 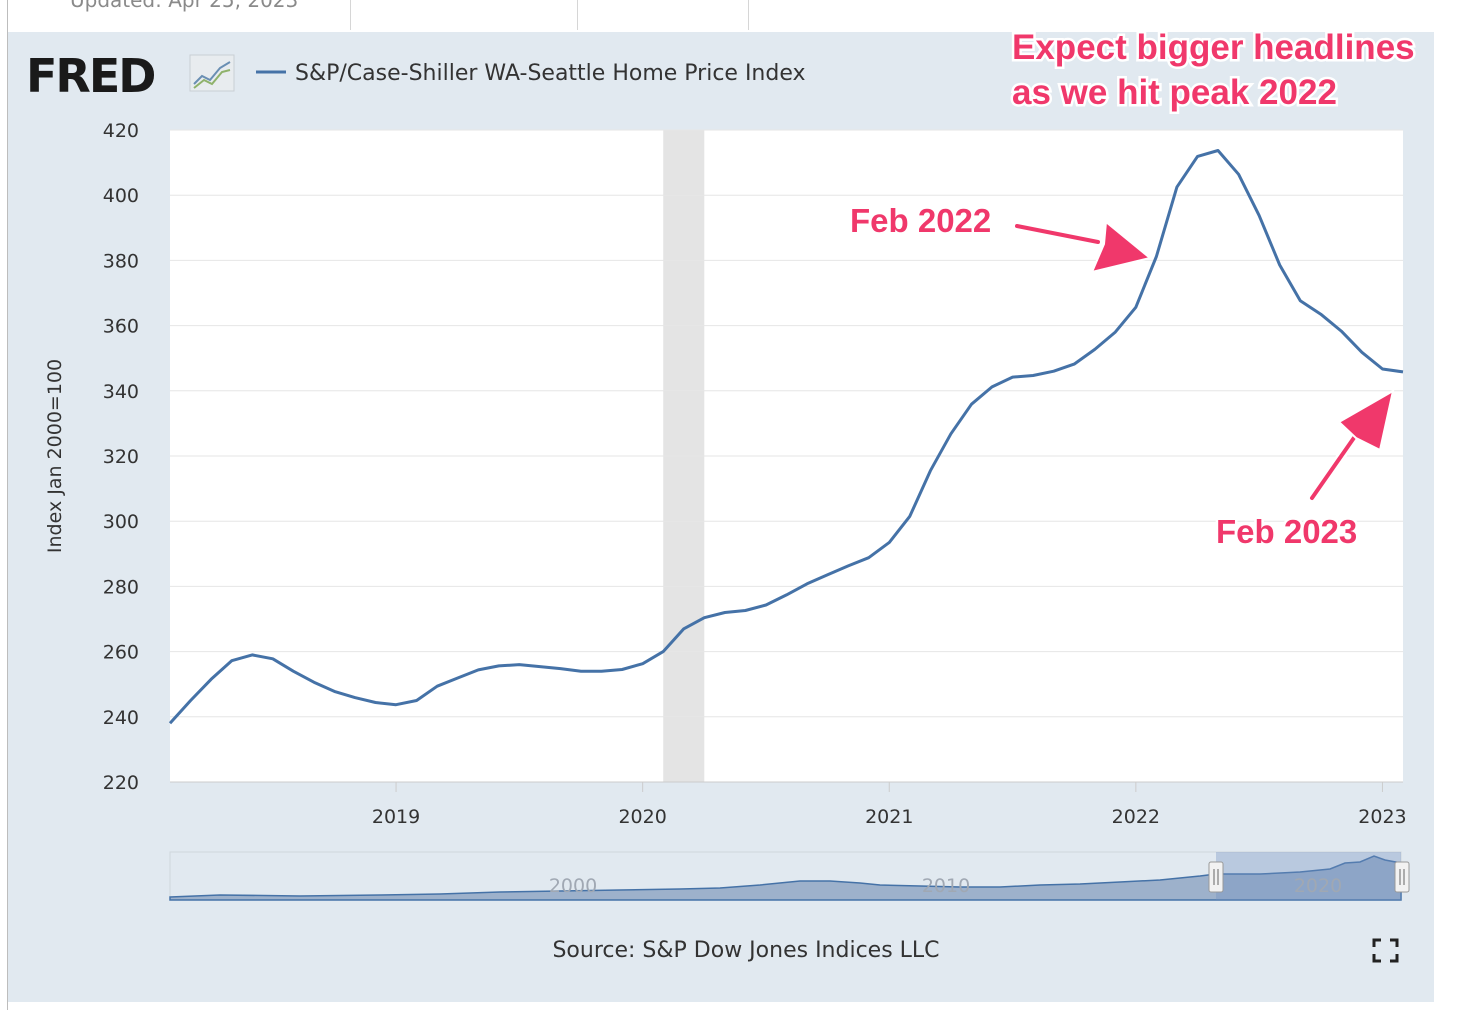 I want to click on top-strip: Updated: Apr 25, 2023, so click(x=742, y=15).